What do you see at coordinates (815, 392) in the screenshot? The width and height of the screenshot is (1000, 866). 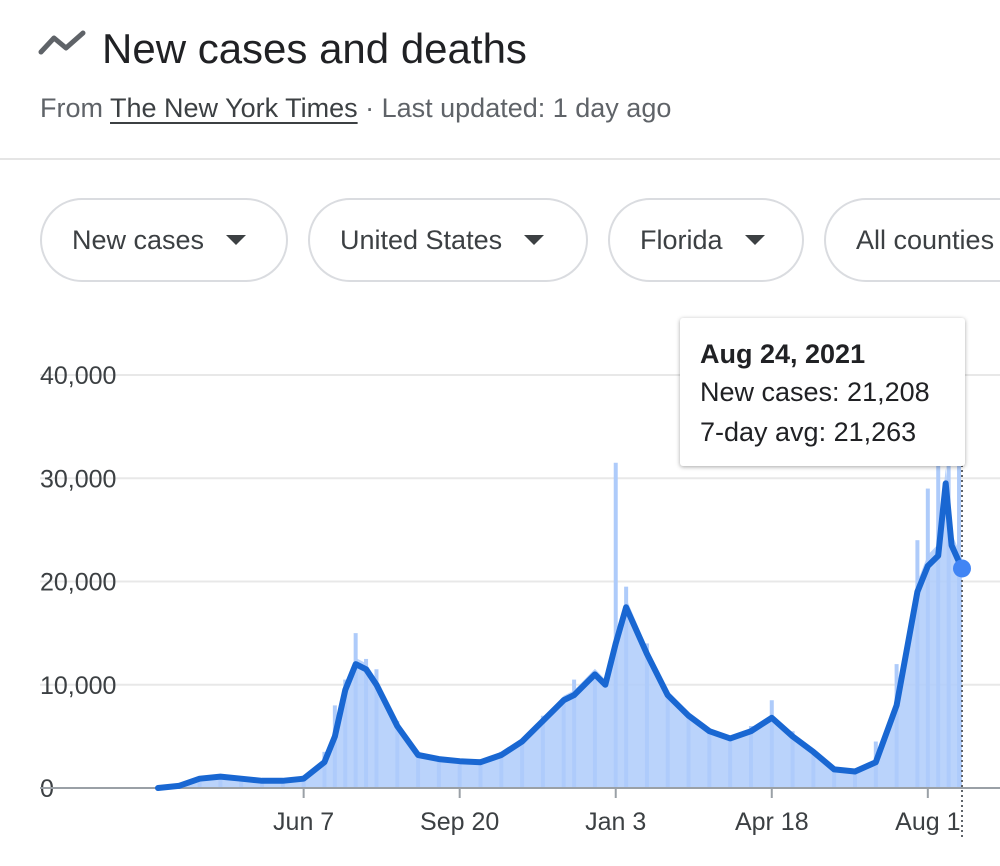 I see `tooltip-new-cases: New cases: 21,208` at bounding box center [815, 392].